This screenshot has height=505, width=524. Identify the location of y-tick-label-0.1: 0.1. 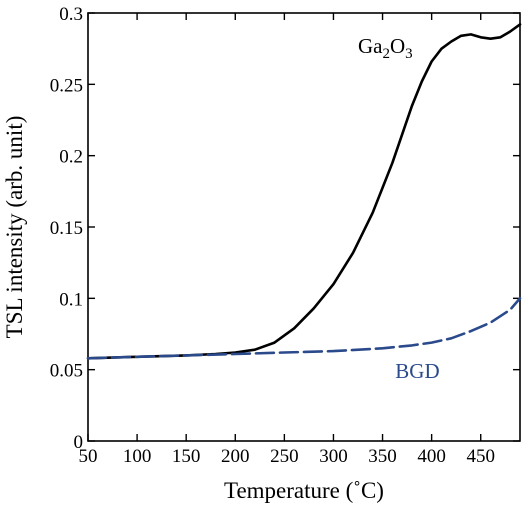
(71, 299).